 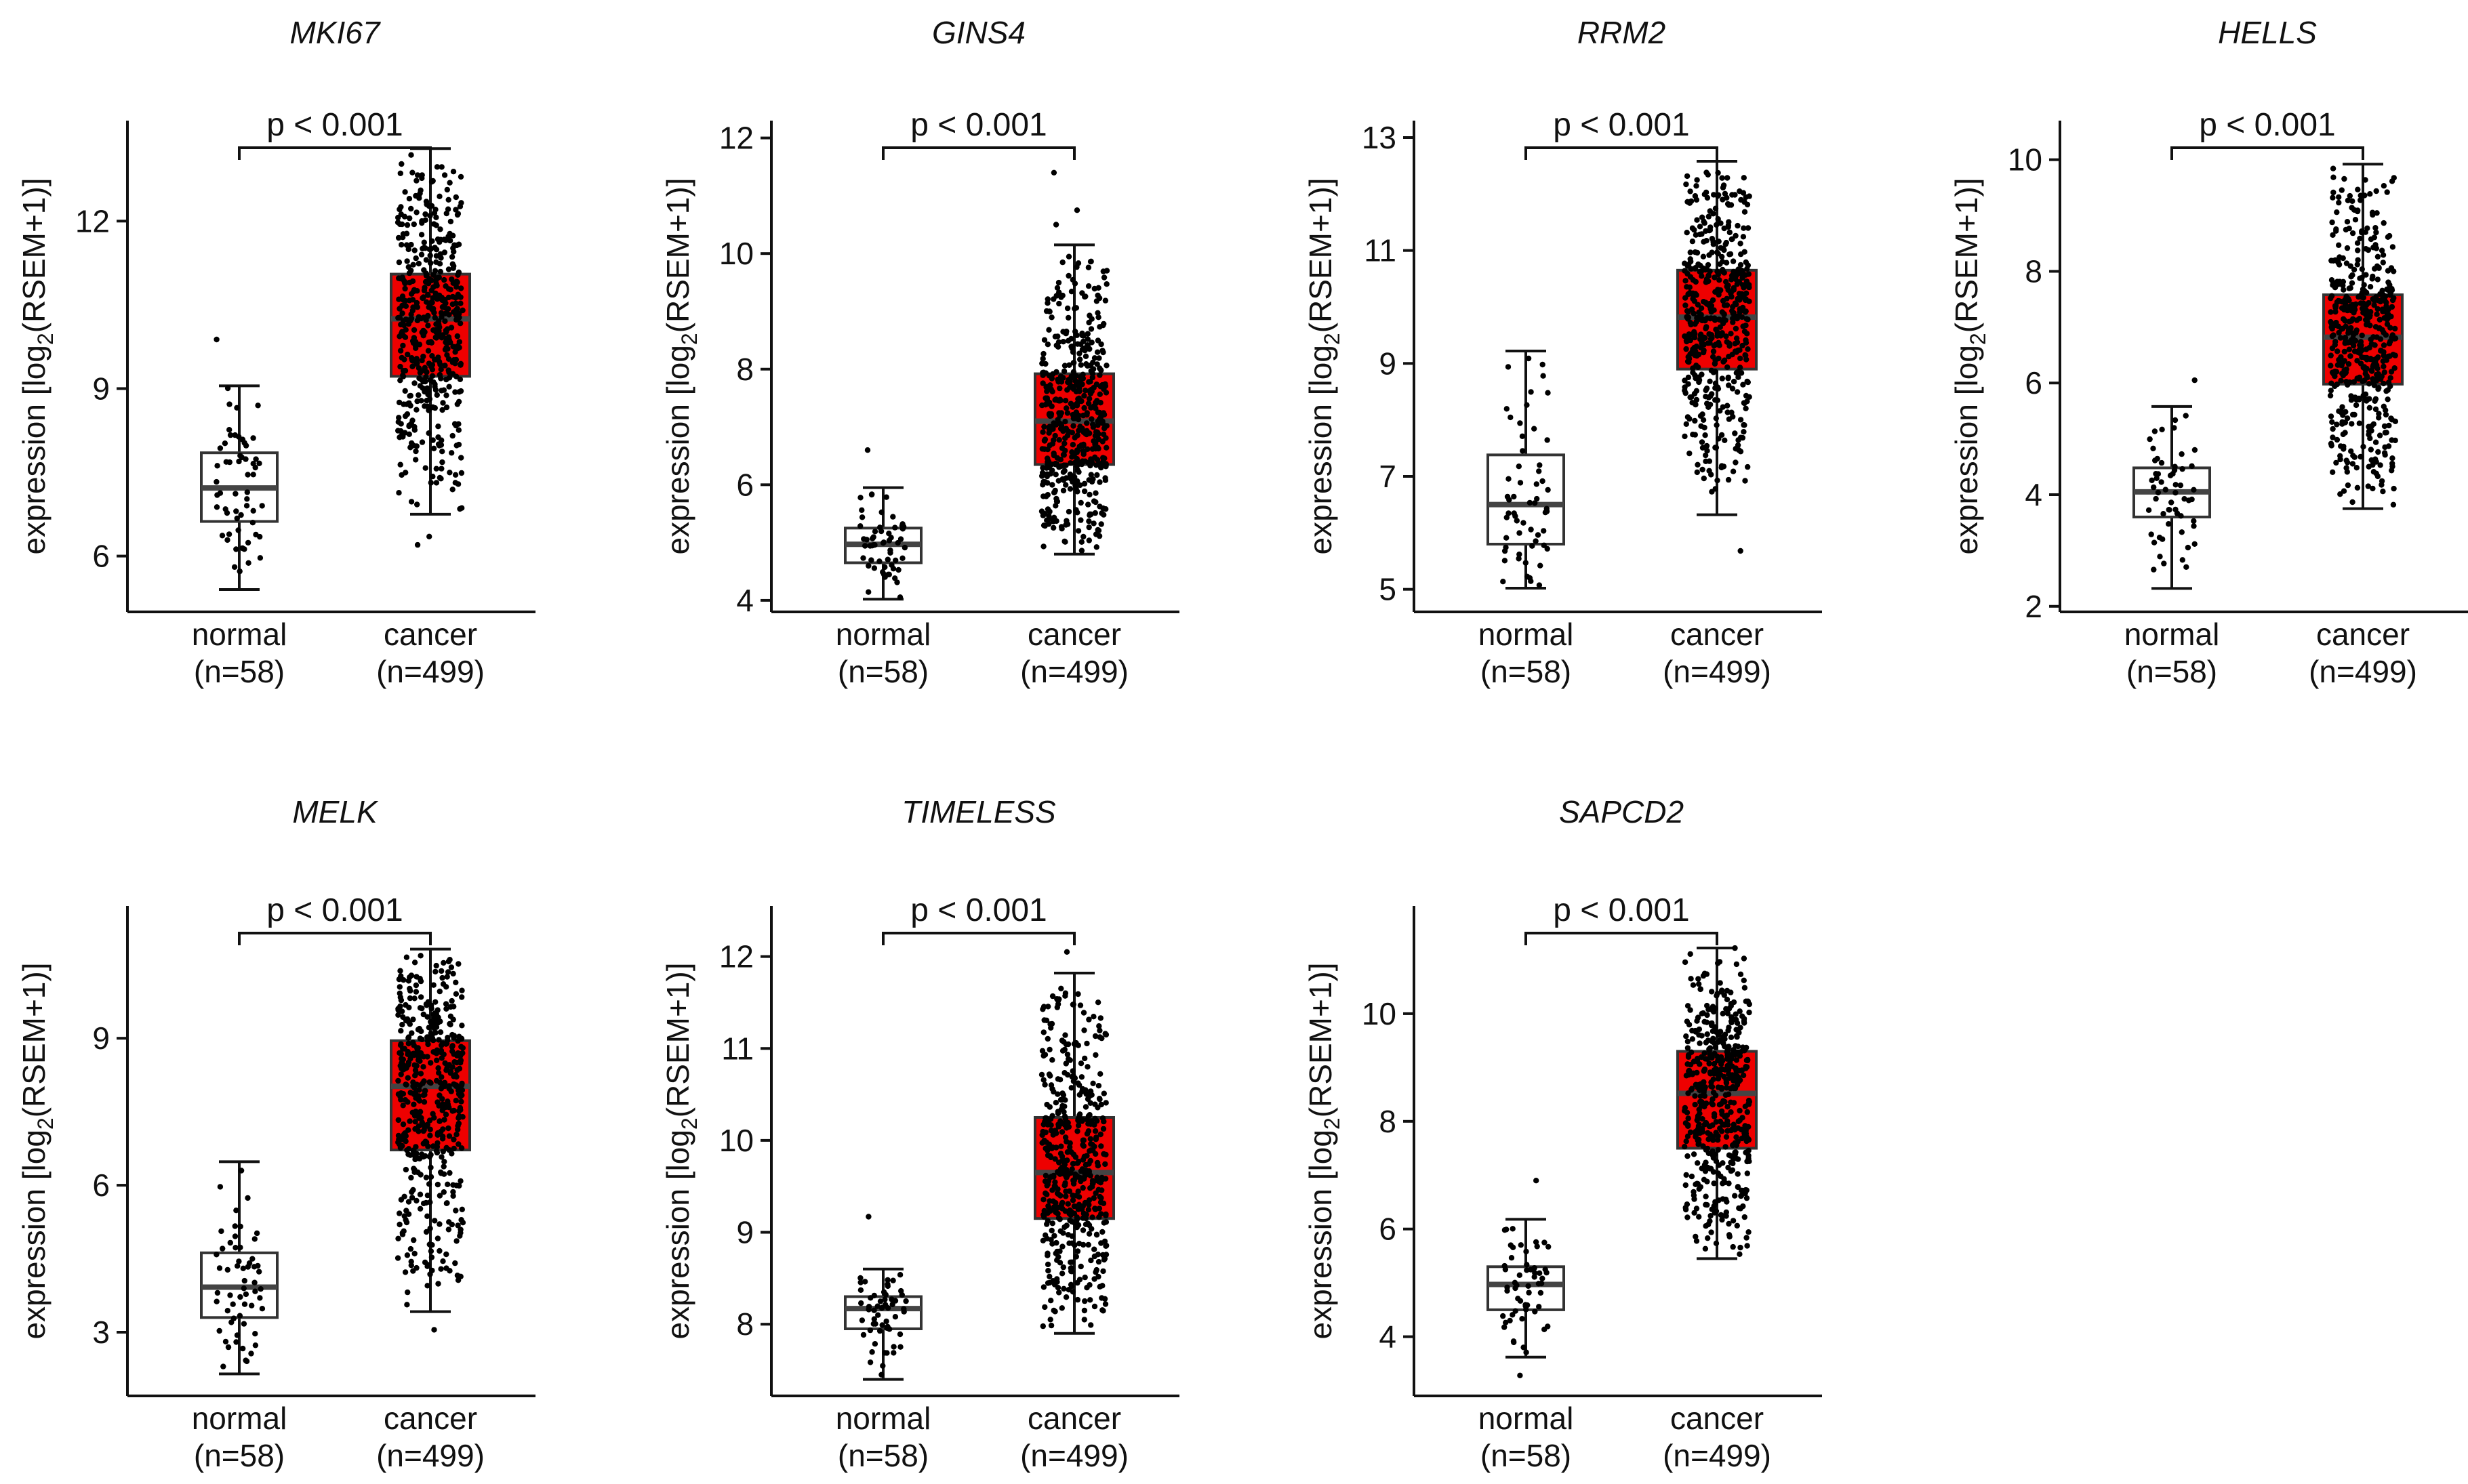 I want to click on y-tick-label: 11, so click(x=1380, y=250).